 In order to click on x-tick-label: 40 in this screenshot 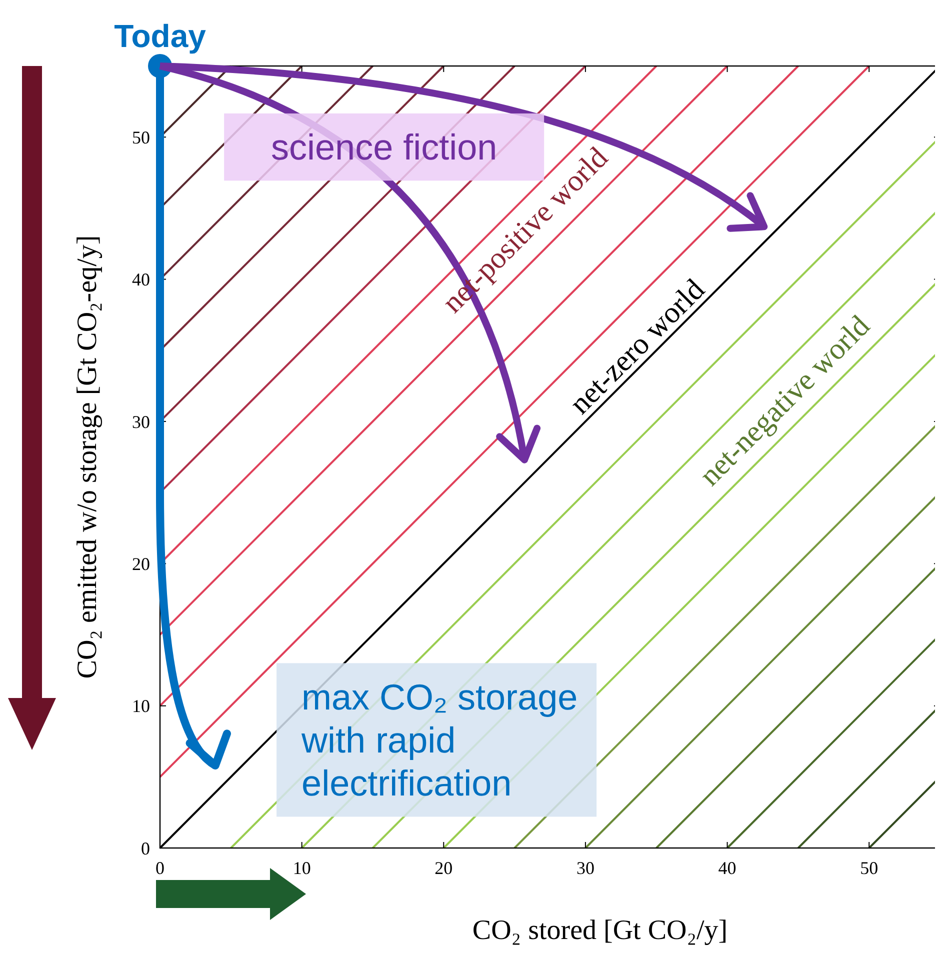, I will do `click(727, 868)`.